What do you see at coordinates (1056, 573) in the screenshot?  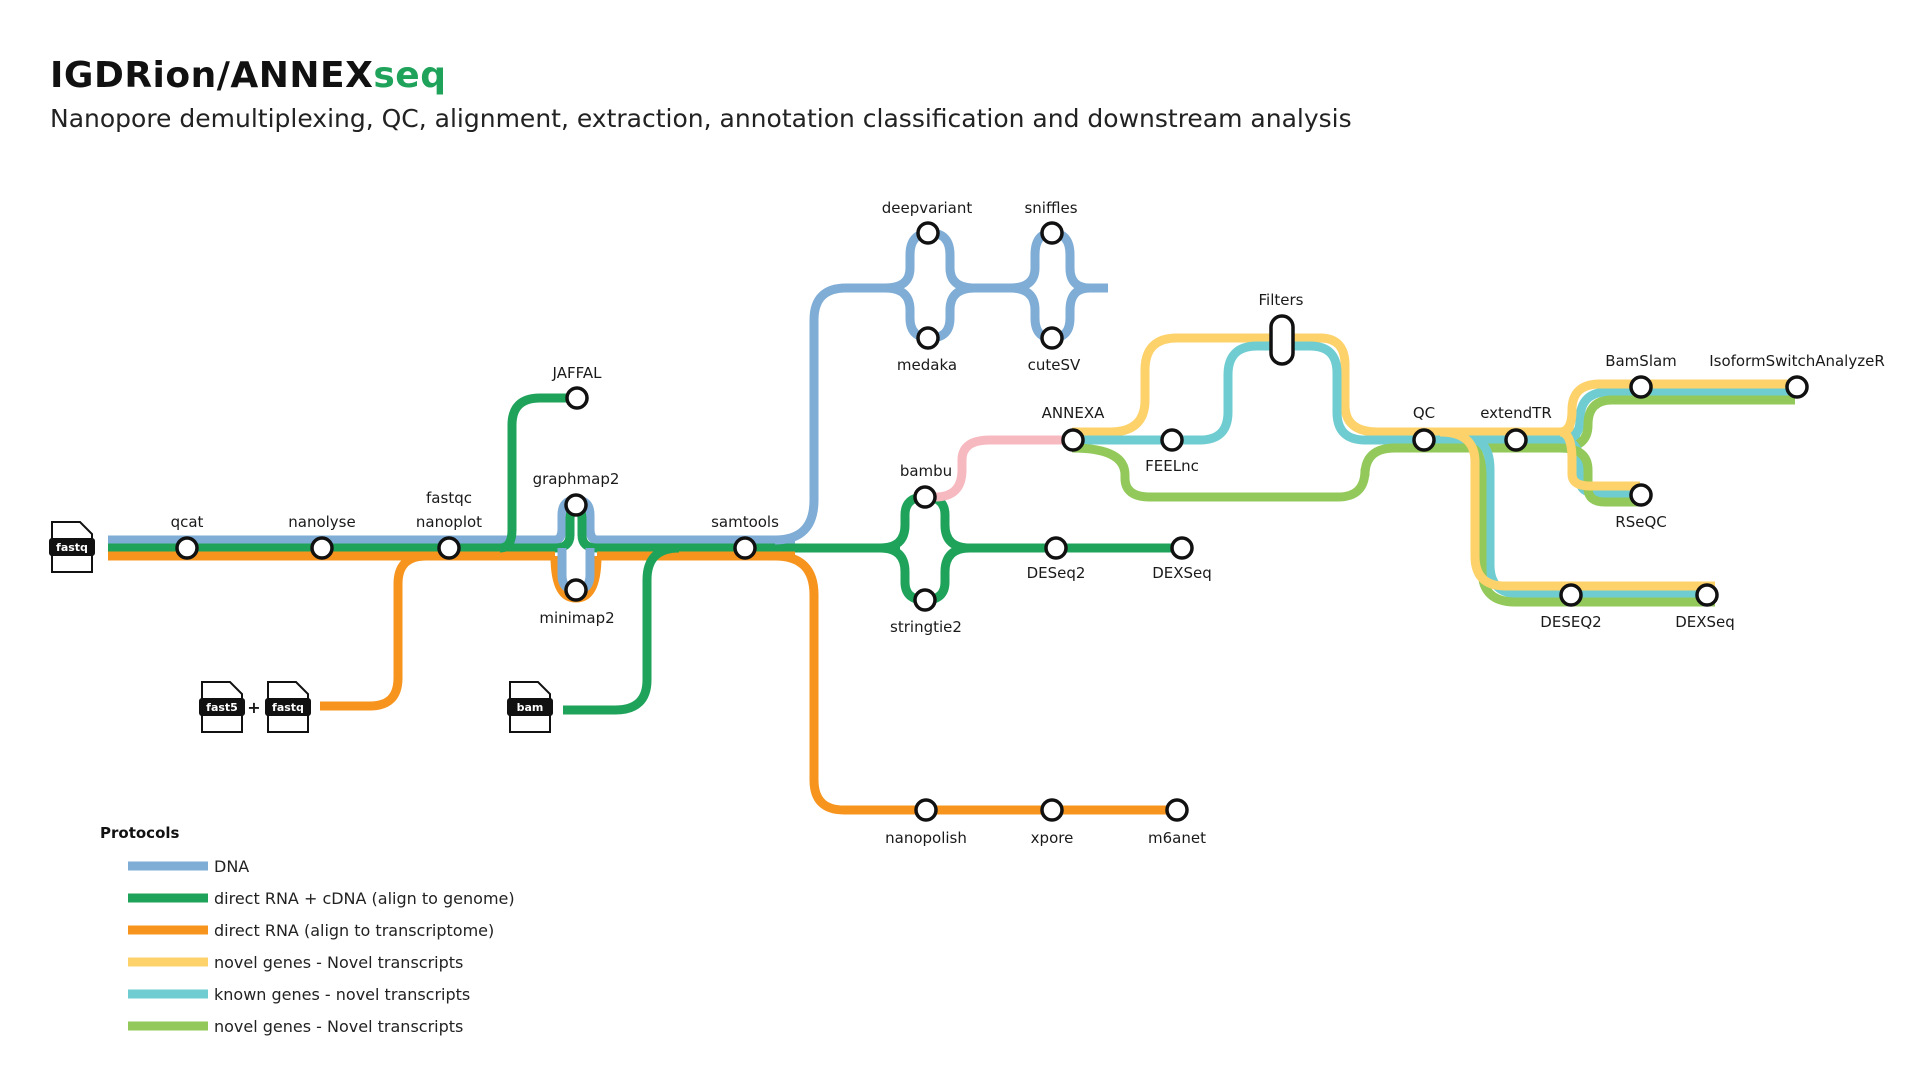 I see `label-deseq2: DESeq2` at bounding box center [1056, 573].